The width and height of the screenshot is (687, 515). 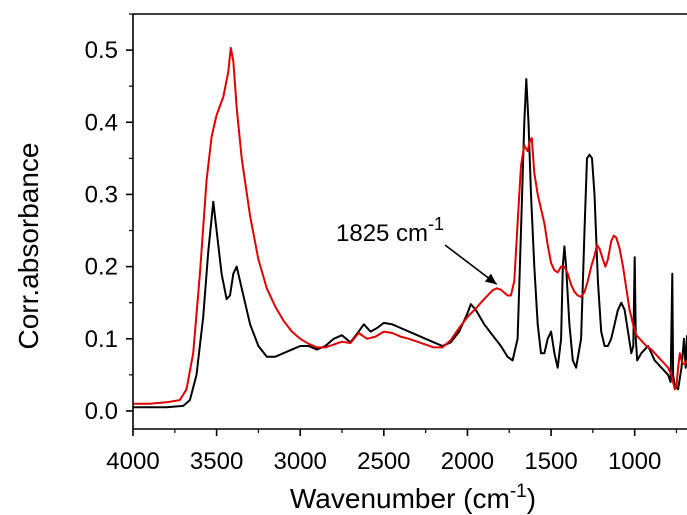 I want to click on x-axis-title: Wavenumber (cm-1), so click(x=413, y=497).